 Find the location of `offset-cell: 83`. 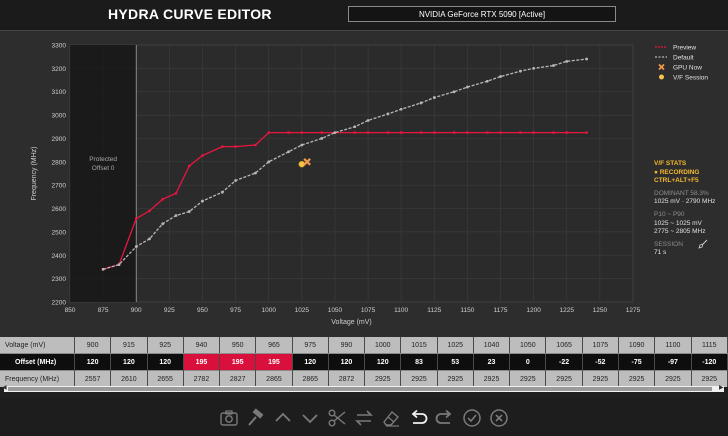

offset-cell: 83 is located at coordinates (419, 362).